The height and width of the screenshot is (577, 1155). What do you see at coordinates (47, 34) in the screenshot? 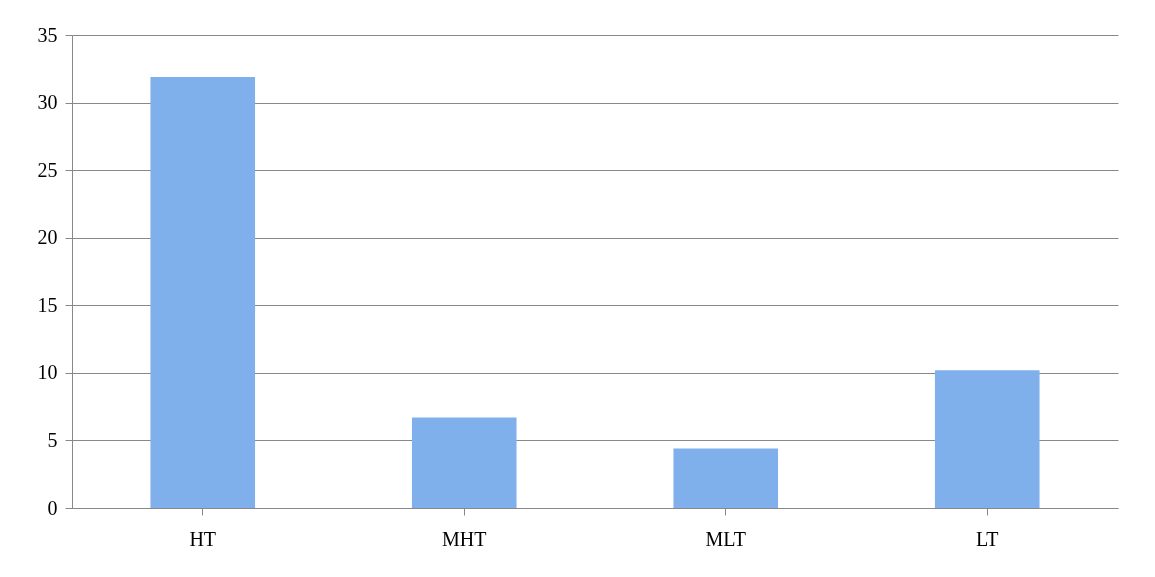
I see `y-tick-label: 35` at bounding box center [47, 34].